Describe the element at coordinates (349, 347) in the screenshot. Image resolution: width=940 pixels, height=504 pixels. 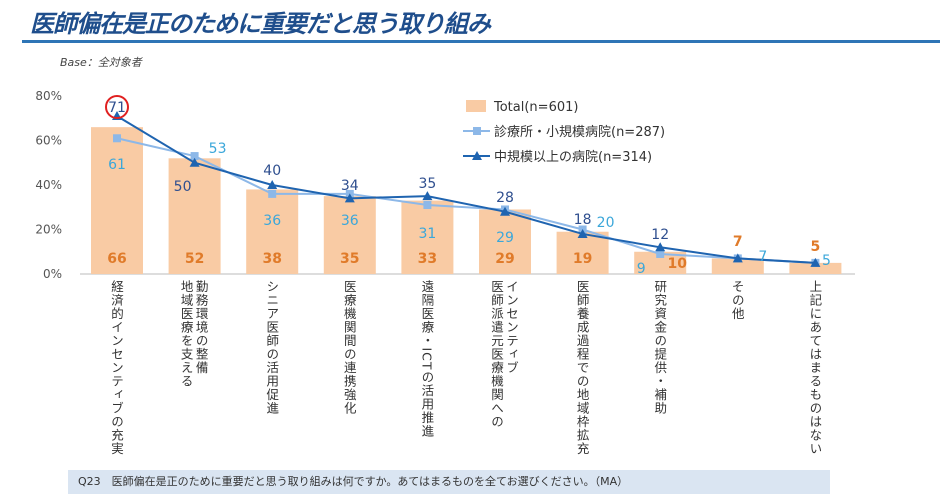
I see `category-label: 医療機関間の連携強化` at that location.